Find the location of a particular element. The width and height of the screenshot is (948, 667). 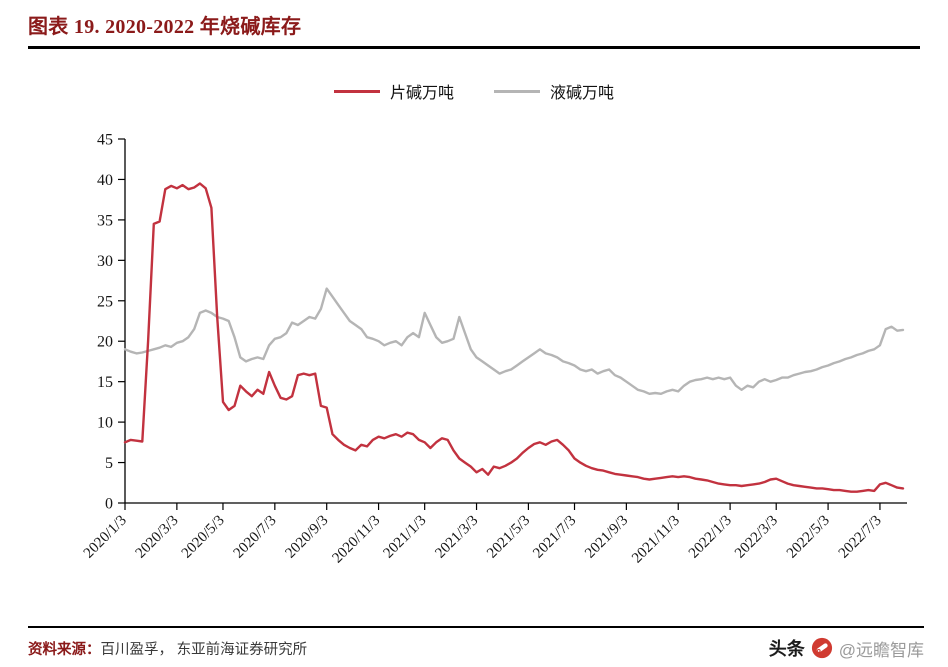

yuanzhan-zhiku-logo-icon is located at coordinates (821, 648).